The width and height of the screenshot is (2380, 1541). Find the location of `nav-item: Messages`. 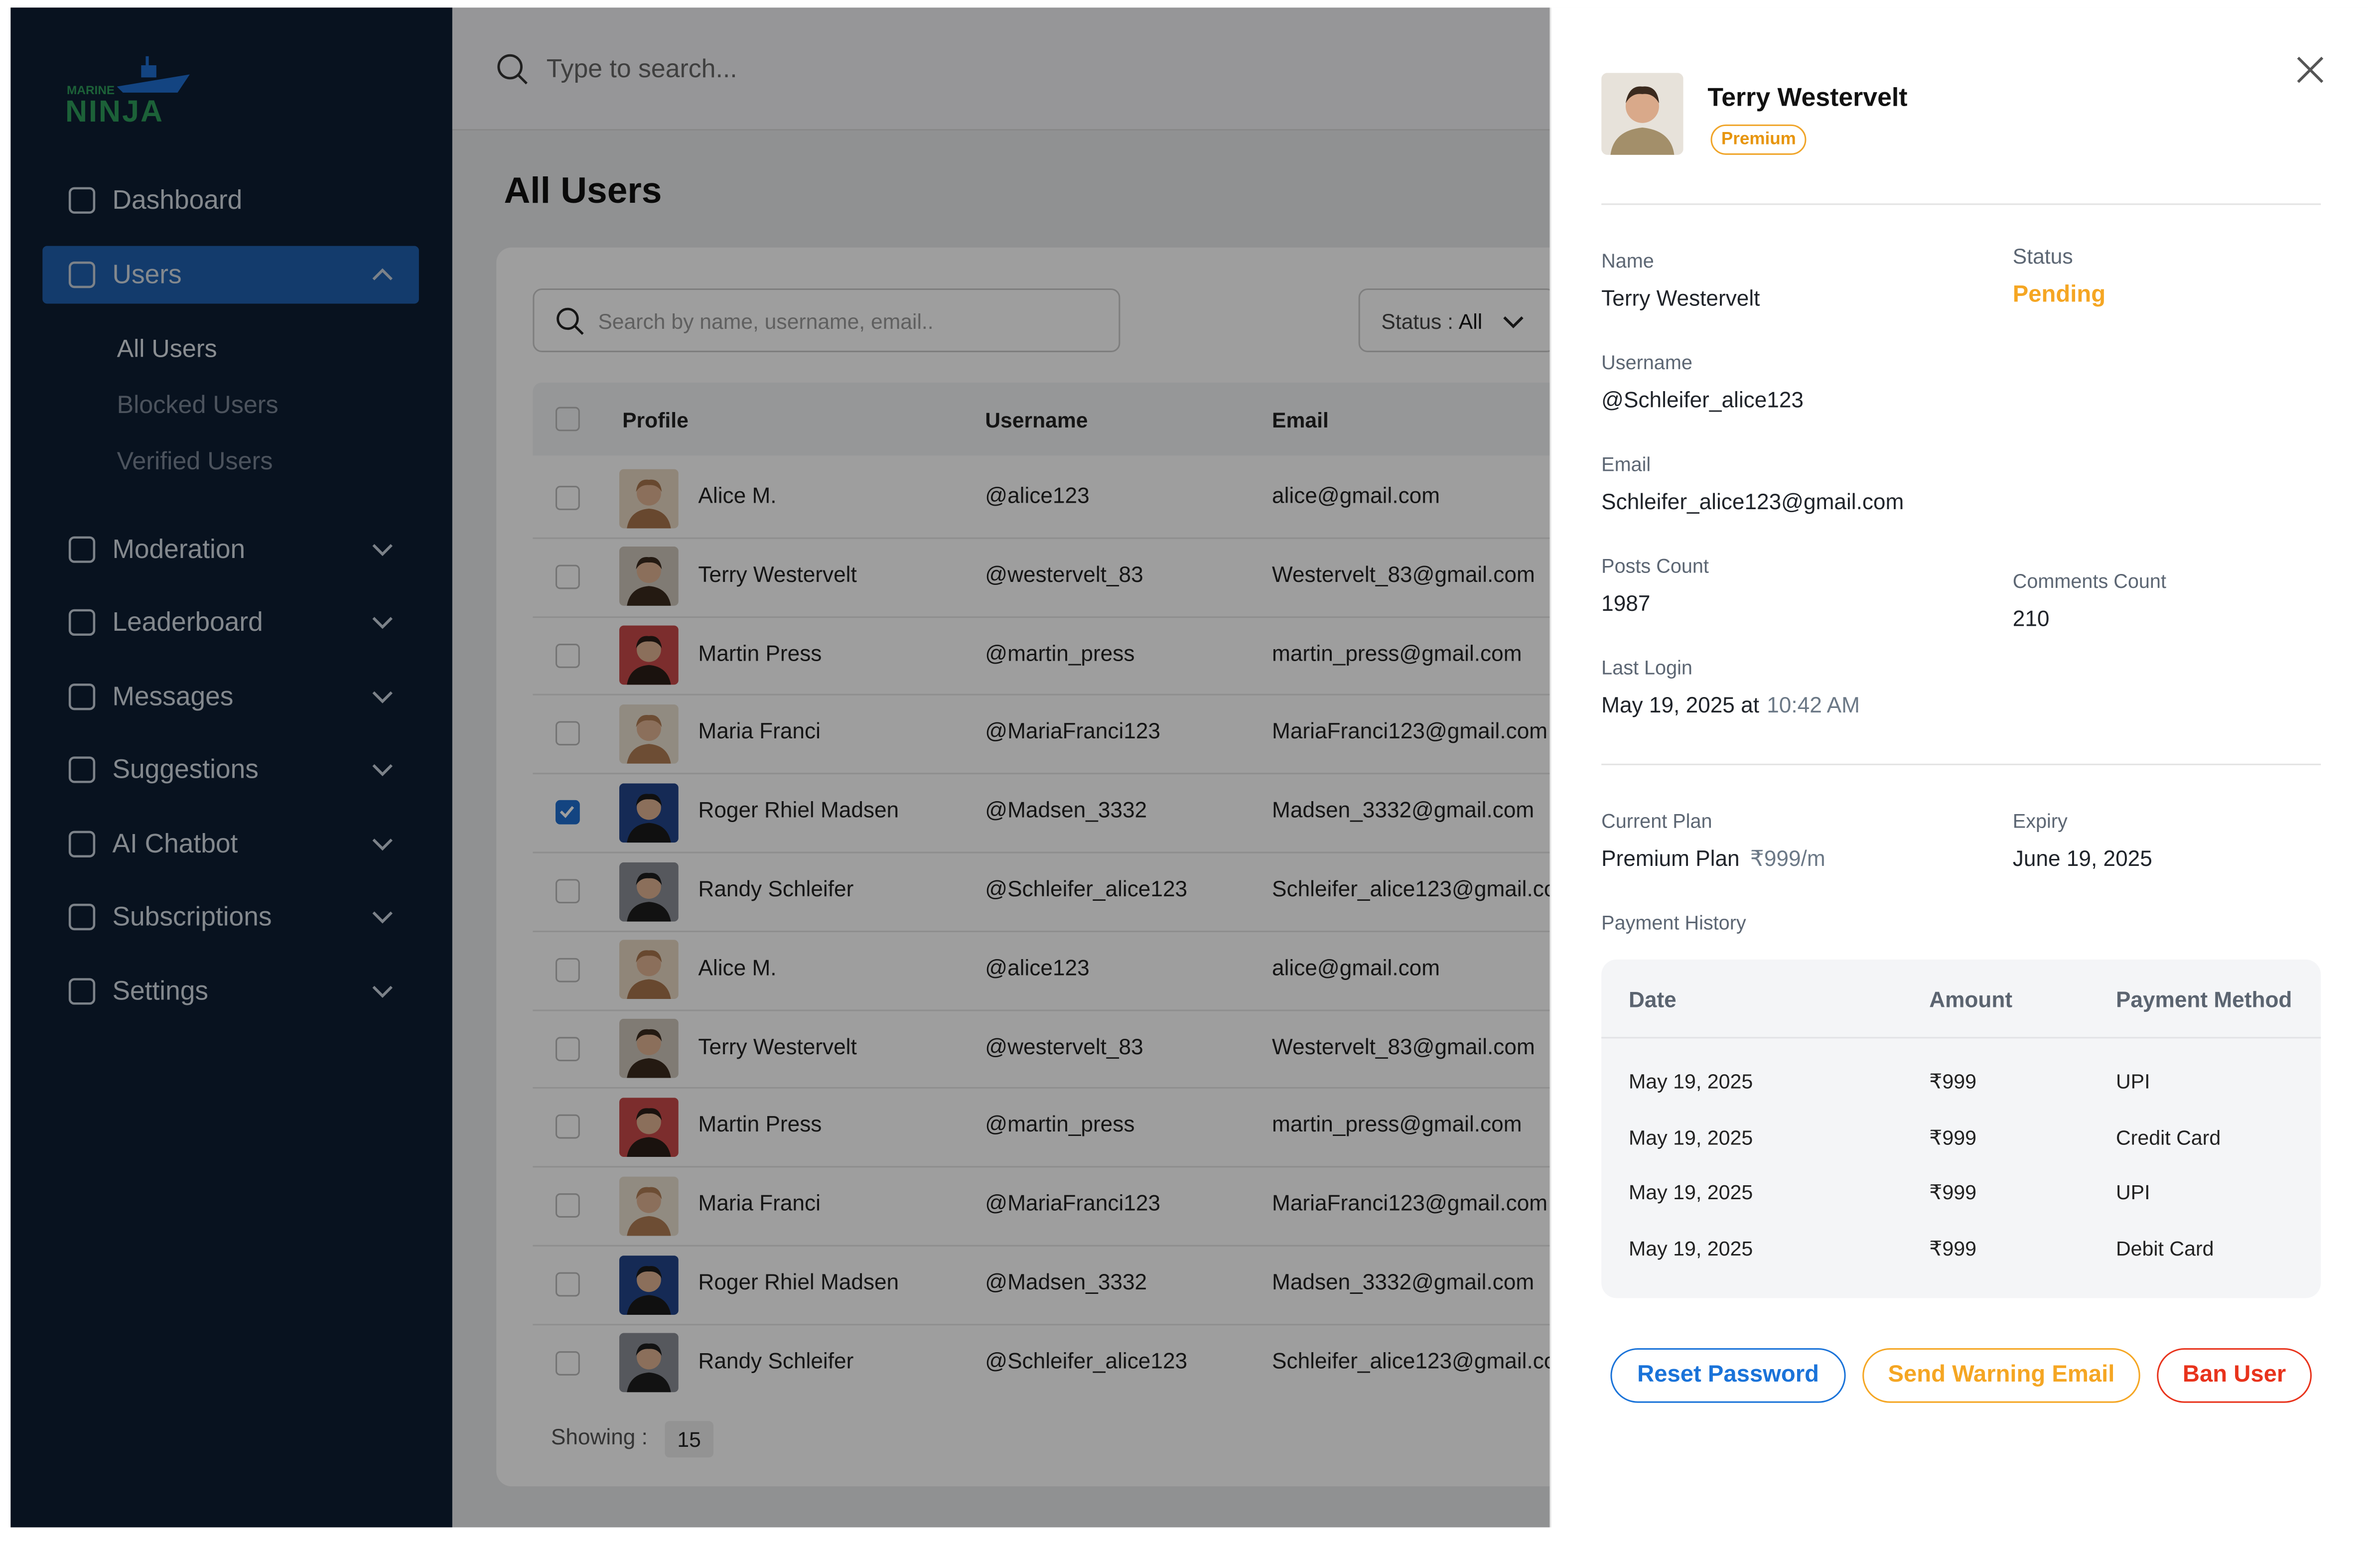

nav-item: Messages is located at coordinates (173, 696).